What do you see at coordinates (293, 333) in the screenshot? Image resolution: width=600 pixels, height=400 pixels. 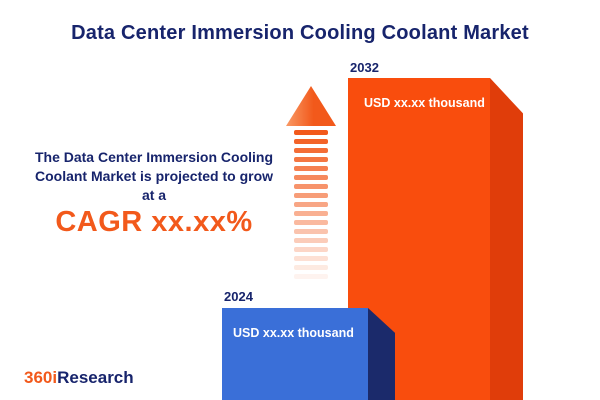 I see `value-label-2024: USD xx.xx thousand` at bounding box center [293, 333].